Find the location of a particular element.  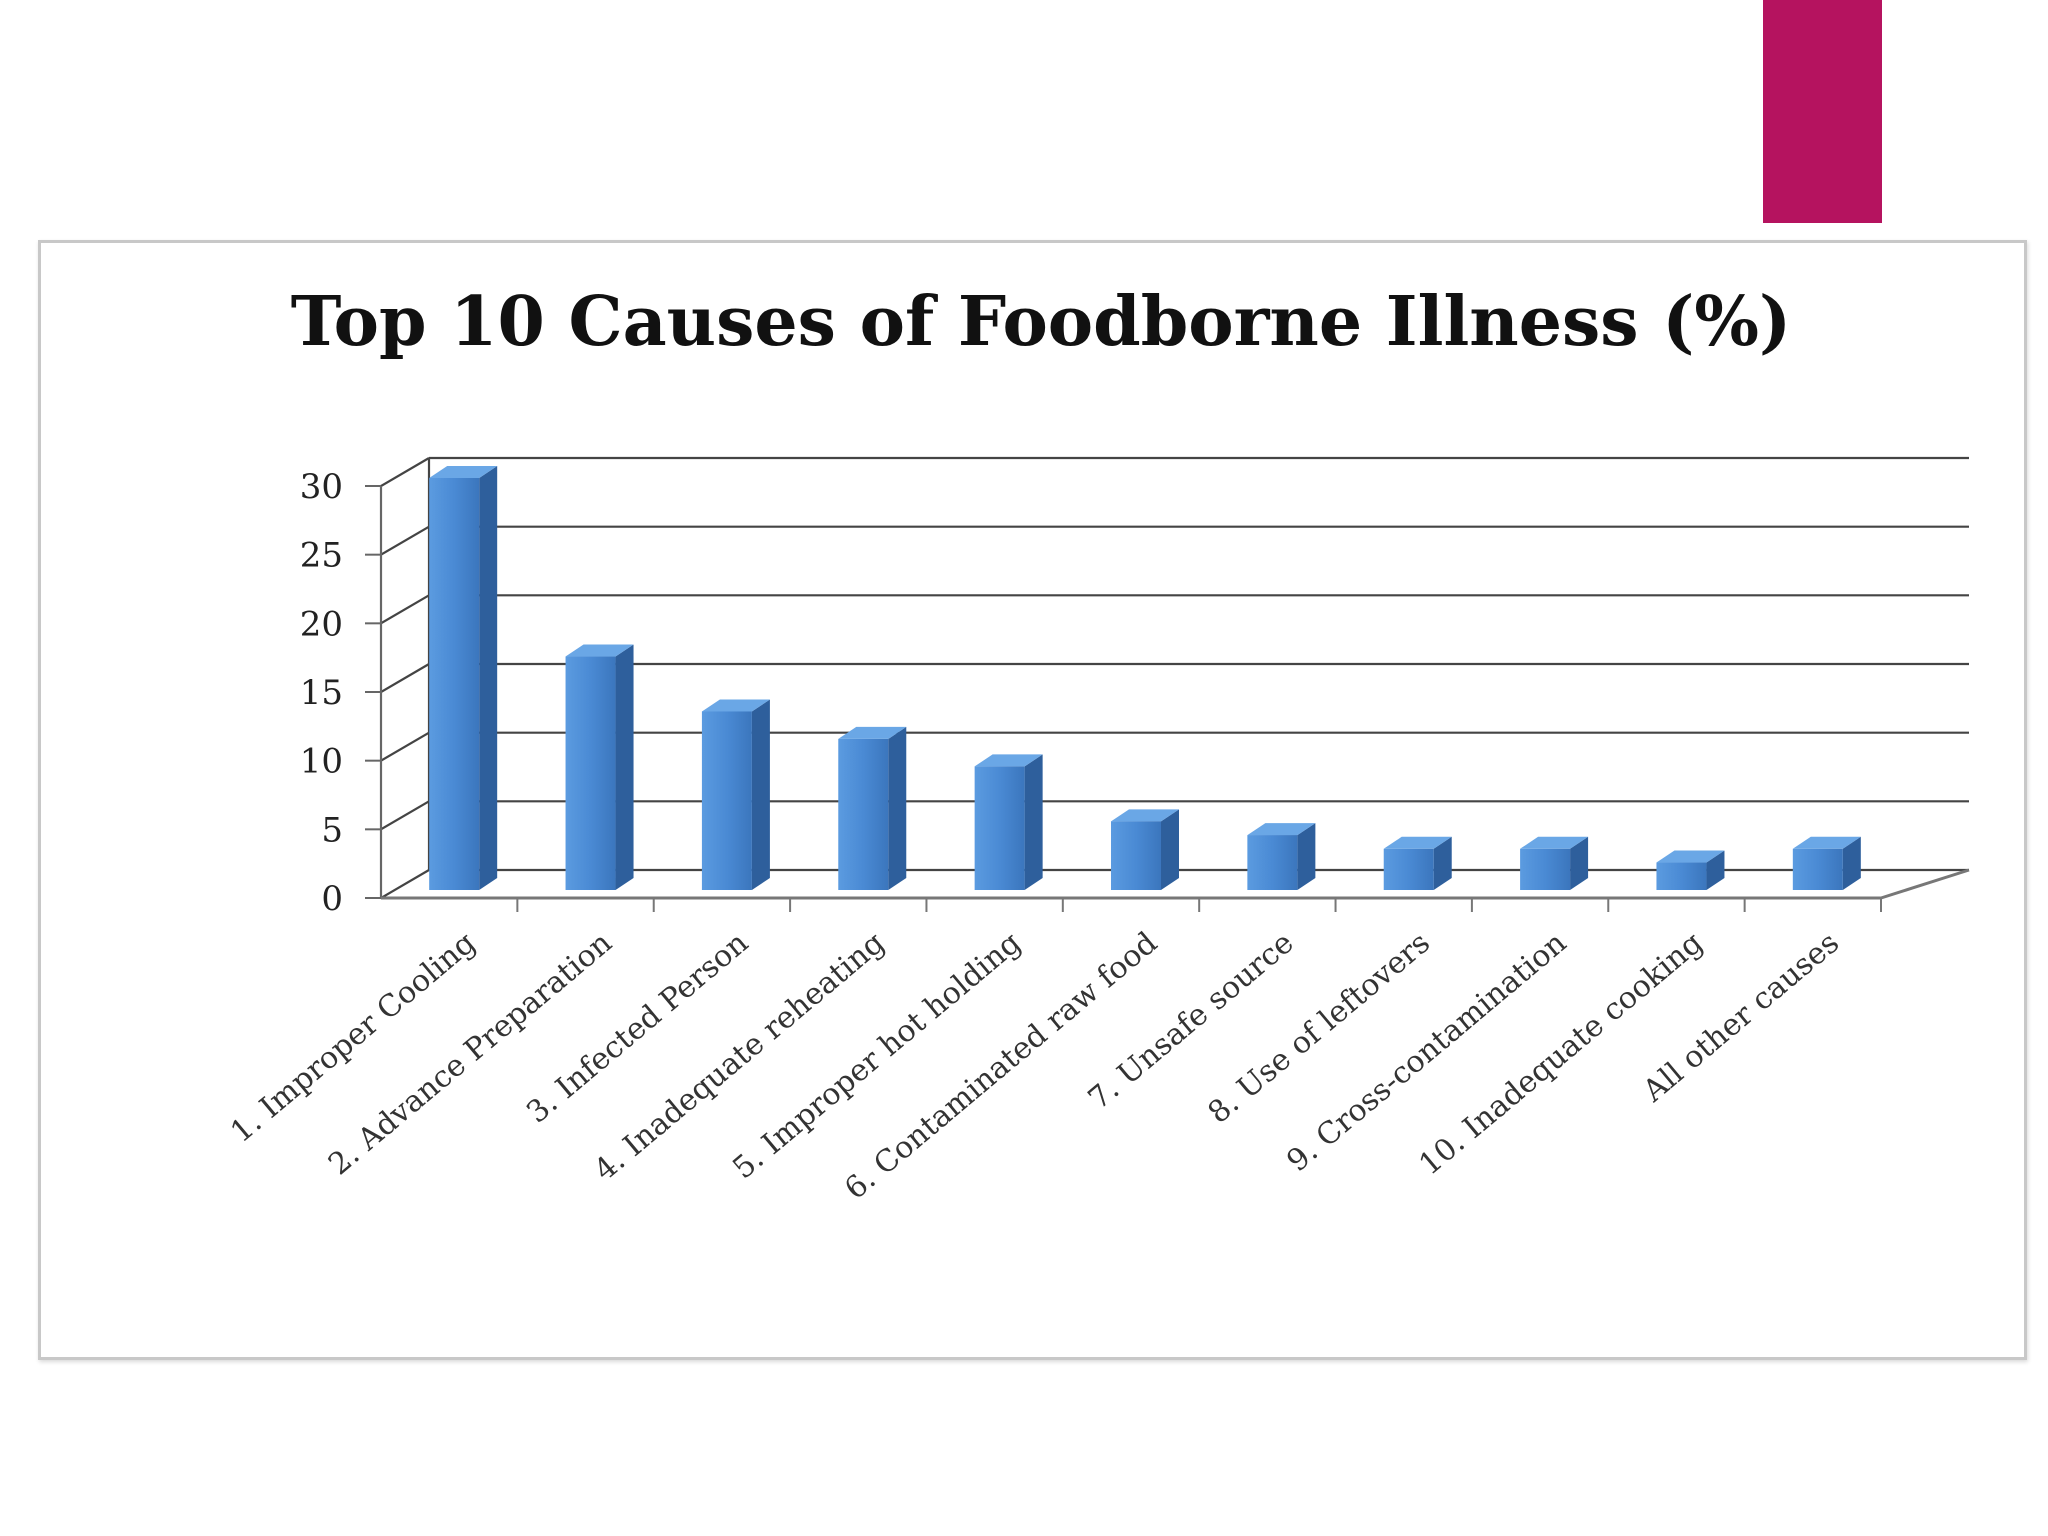

y-tick-label: 15 is located at coordinates (321, 693).